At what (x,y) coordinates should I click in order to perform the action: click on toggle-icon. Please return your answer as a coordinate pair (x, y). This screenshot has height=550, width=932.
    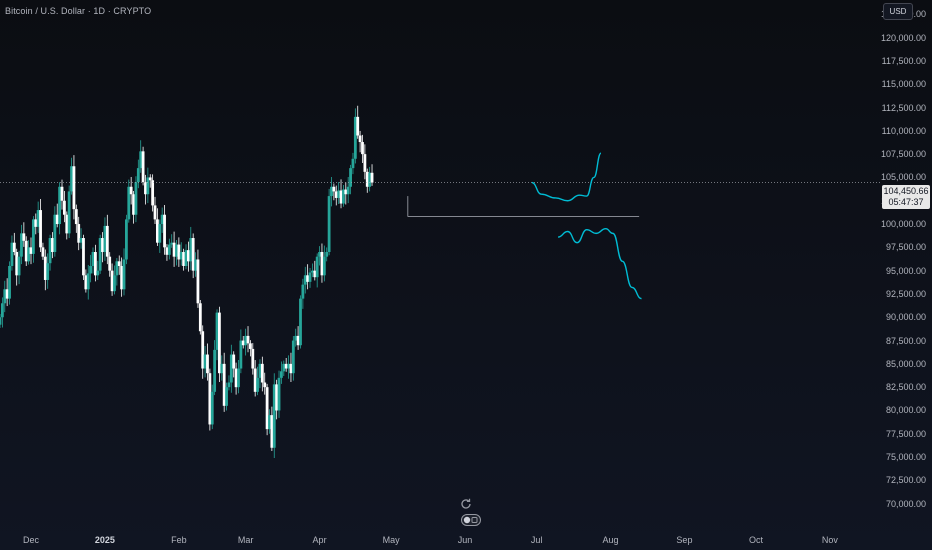
    Looking at the image, I should click on (471, 520).